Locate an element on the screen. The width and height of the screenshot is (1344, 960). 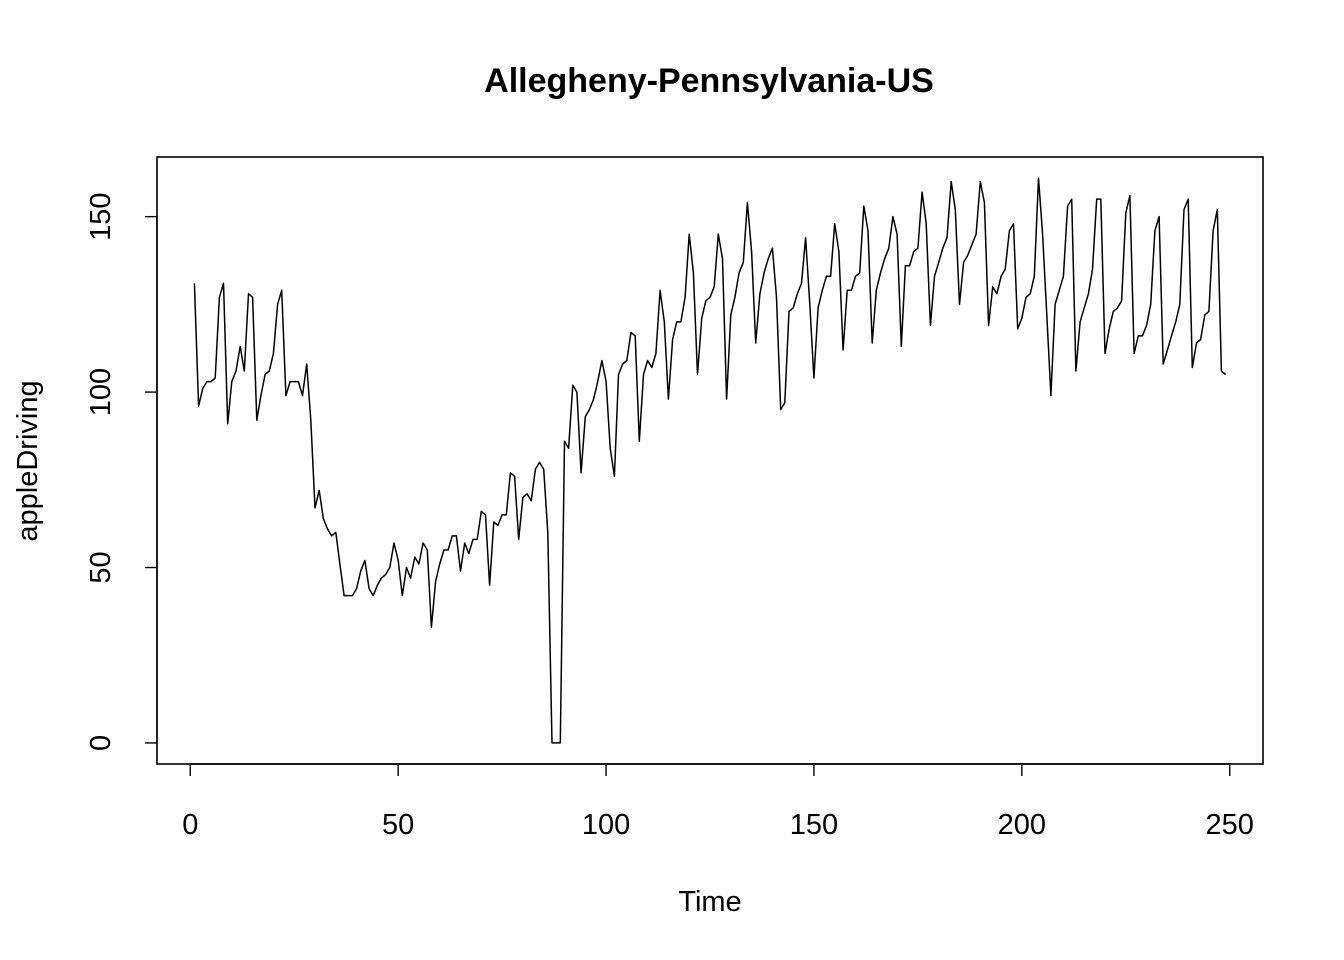
y-tick-label: 0 is located at coordinates (101, 743).